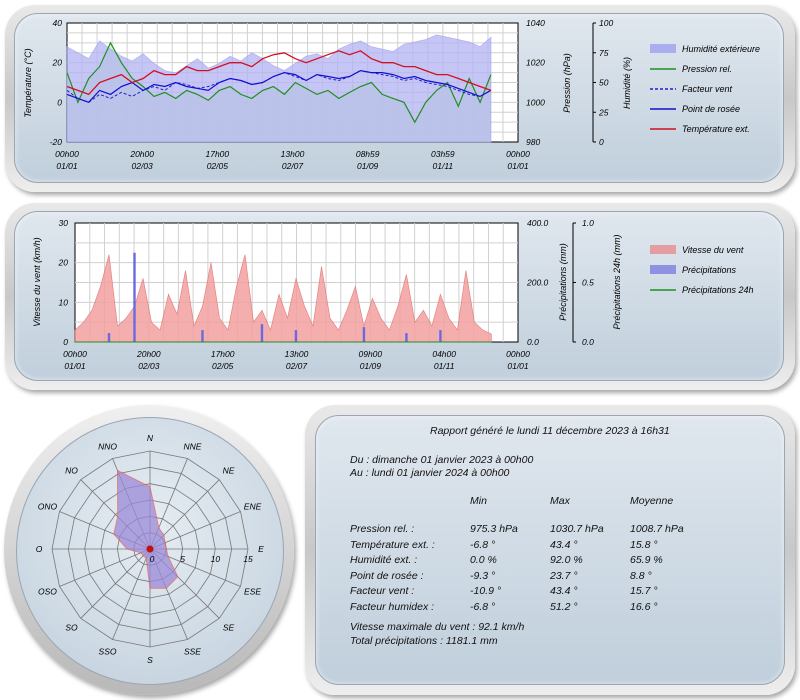 This screenshot has height=700, width=800. Describe the element at coordinates (193, 446) in the screenshot. I see `rose-direction-label: NNE` at that location.